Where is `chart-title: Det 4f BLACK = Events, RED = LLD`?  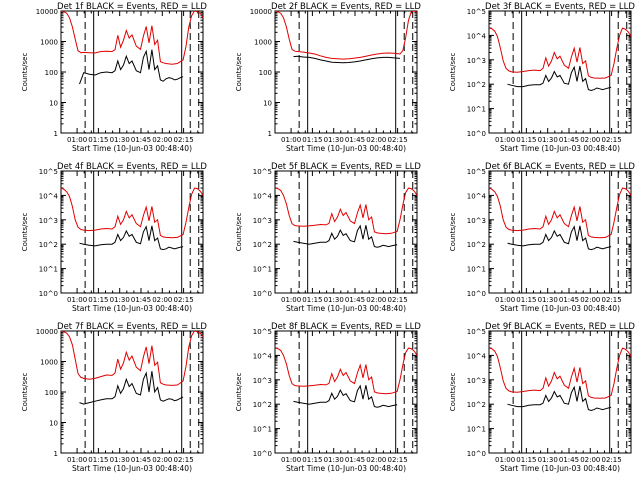 chart-title: Det 4f BLACK = Events, RED = LLD is located at coordinates (132, 167).